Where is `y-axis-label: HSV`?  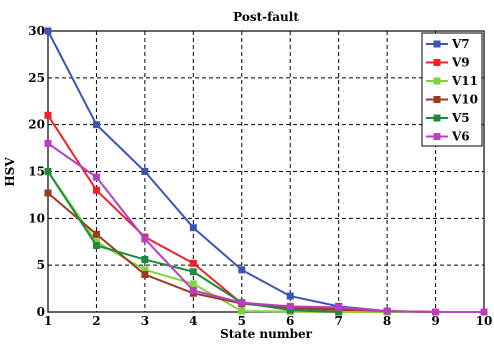
y-axis-label: HSV is located at coordinates (10, 172).